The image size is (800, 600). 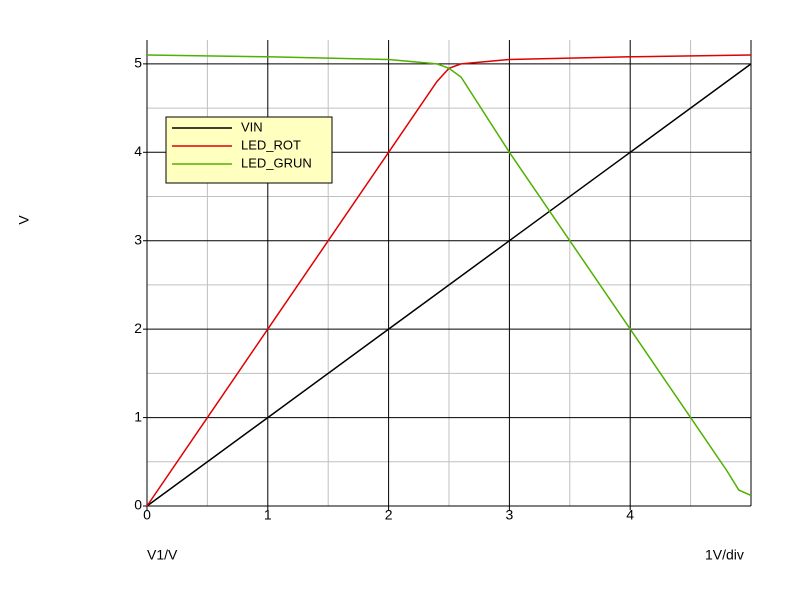 What do you see at coordinates (724, 555) in the screenshot?
I see `x-scale-note: 1V/div` at bounding box center [724, 555].